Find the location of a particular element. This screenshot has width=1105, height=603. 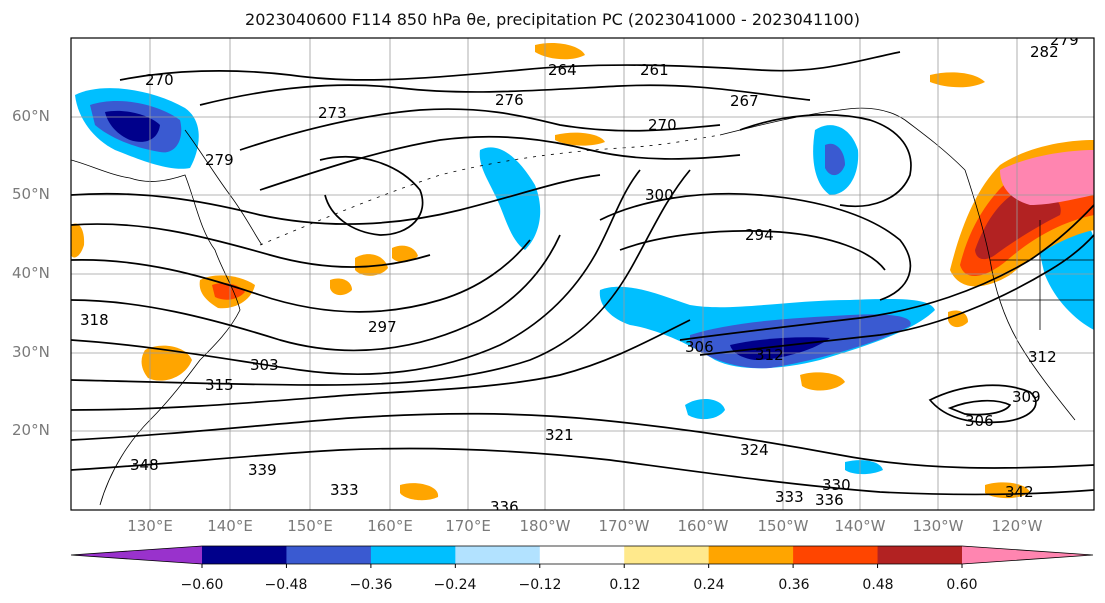

alaska-coastline is located at coordinates (842, 139).